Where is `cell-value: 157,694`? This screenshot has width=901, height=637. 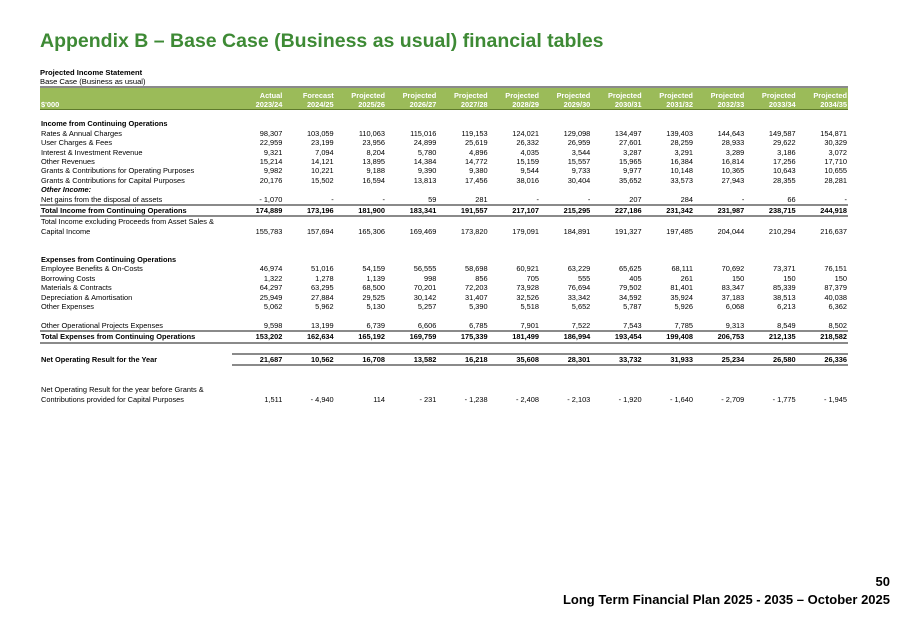 cell-value: 157,694 is located at coordinates (320, 231).